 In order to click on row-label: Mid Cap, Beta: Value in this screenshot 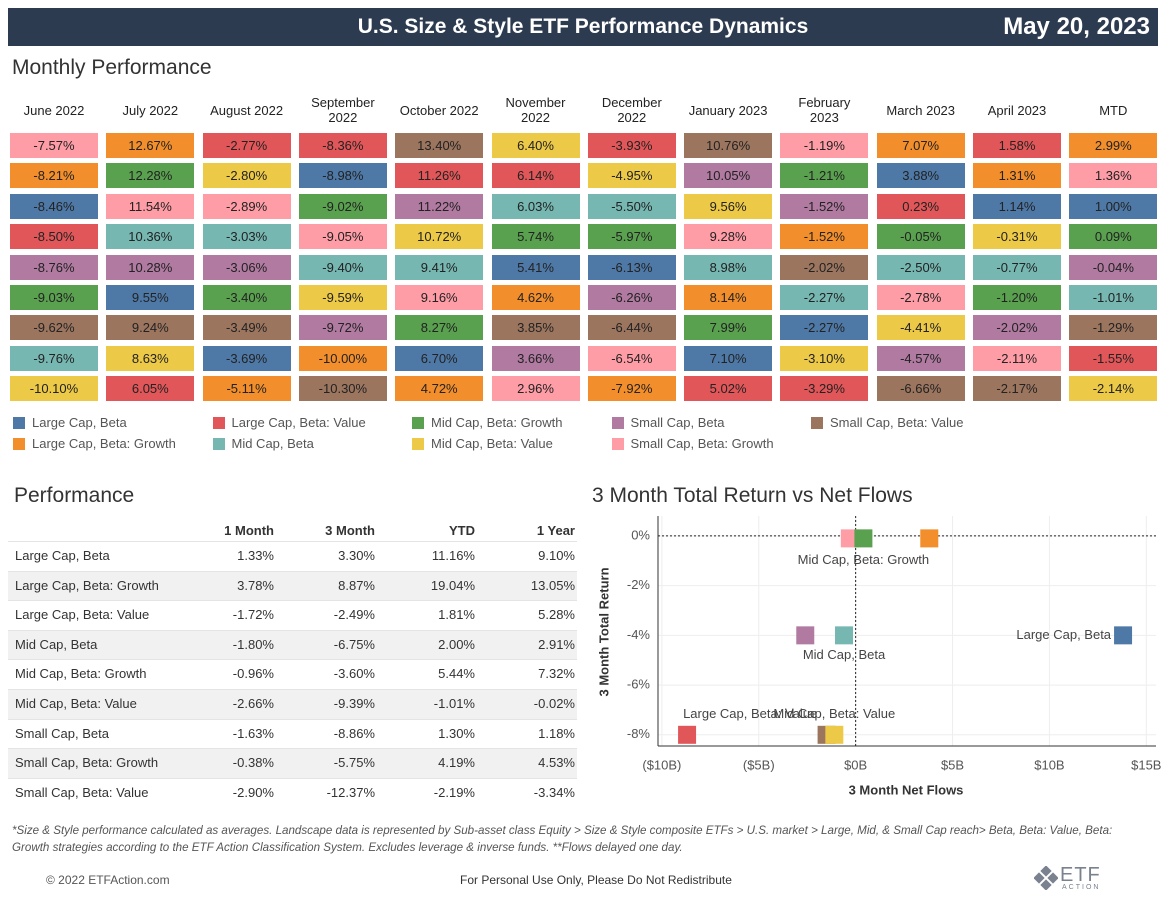, I will do `click(76, 703)`.